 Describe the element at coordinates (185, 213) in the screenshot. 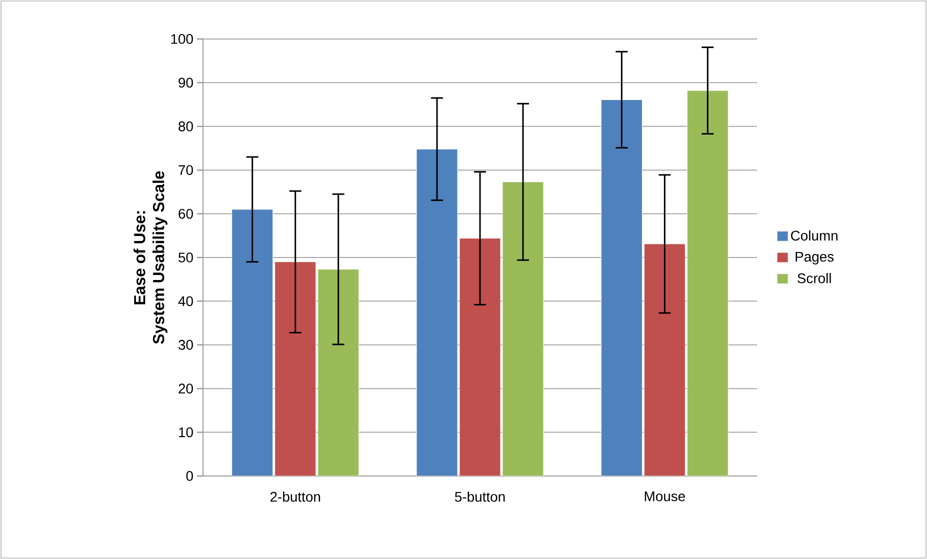

I see `y-tick-label: 60` at that location.